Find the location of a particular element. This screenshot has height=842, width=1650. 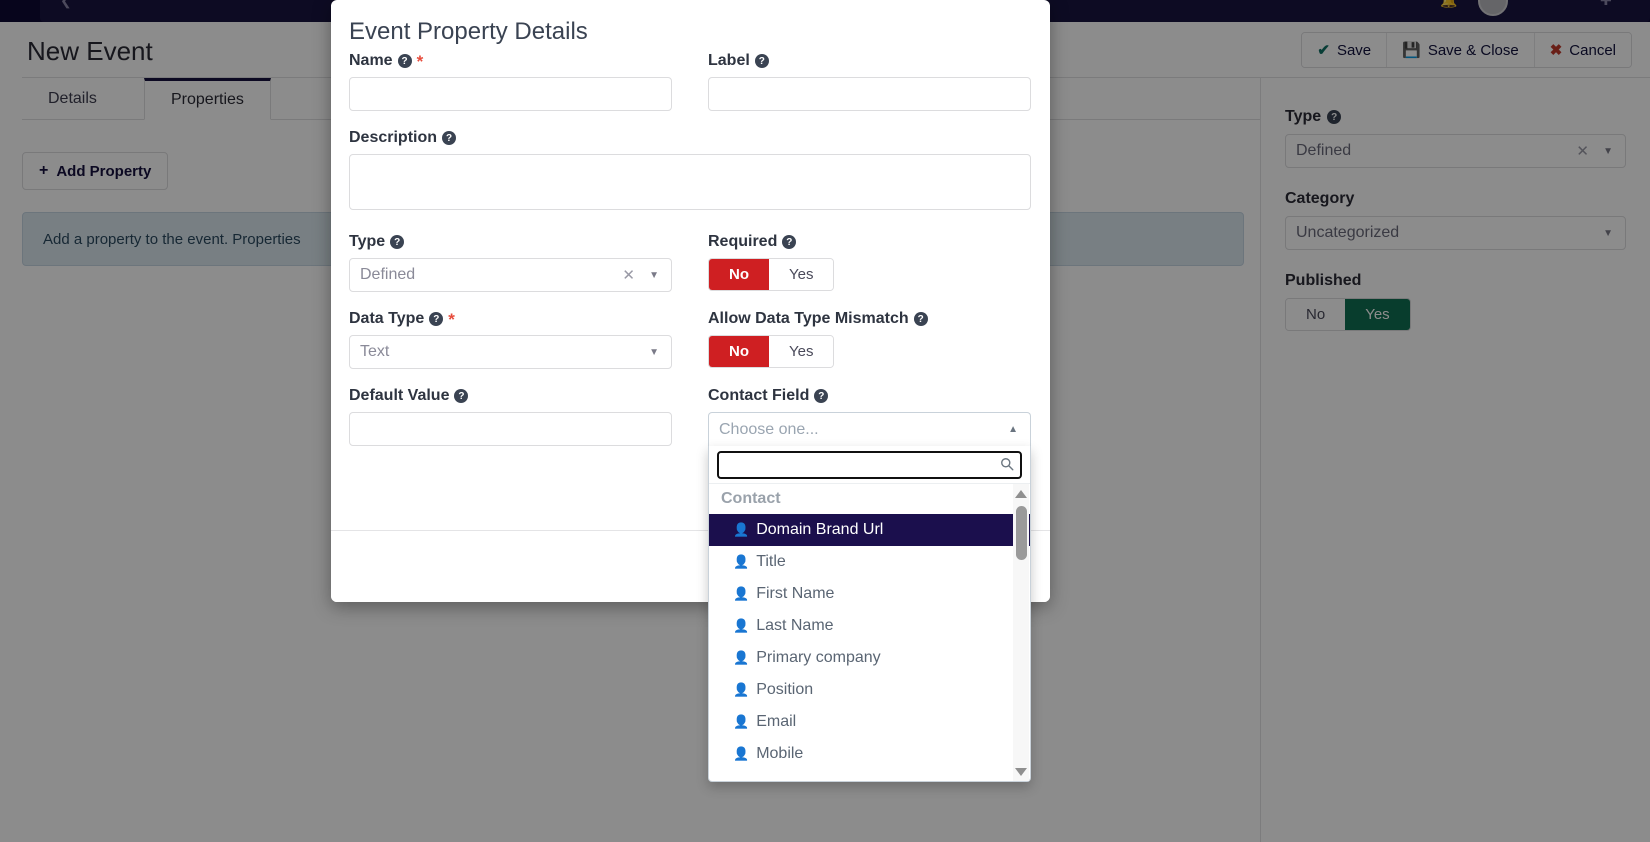

modal-title: Event Property Details is located at coordinates (468, 31).